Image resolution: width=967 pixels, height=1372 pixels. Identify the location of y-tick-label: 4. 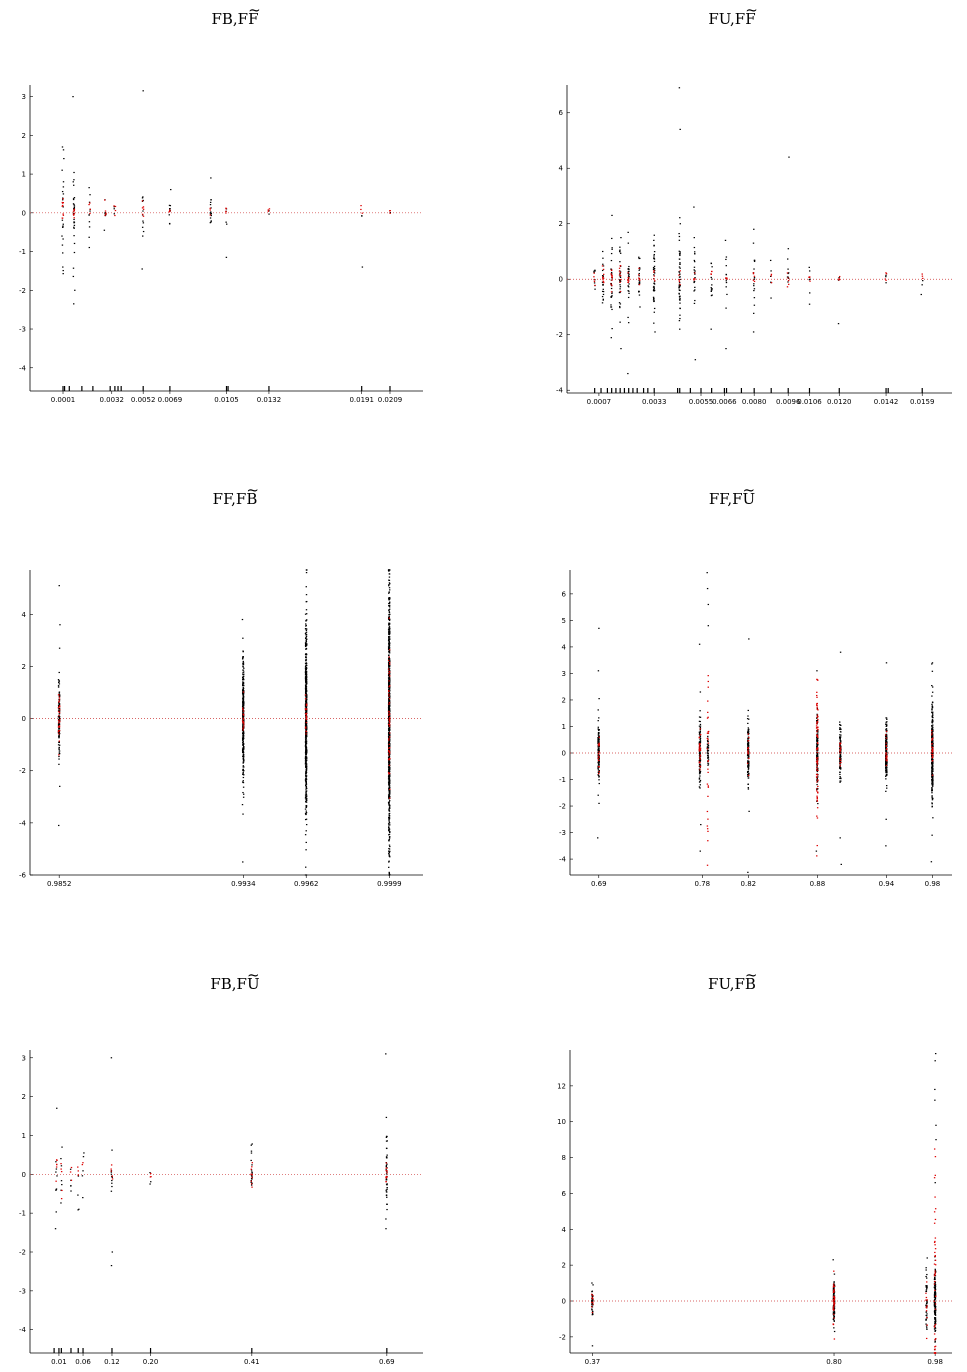
(564, 1230).